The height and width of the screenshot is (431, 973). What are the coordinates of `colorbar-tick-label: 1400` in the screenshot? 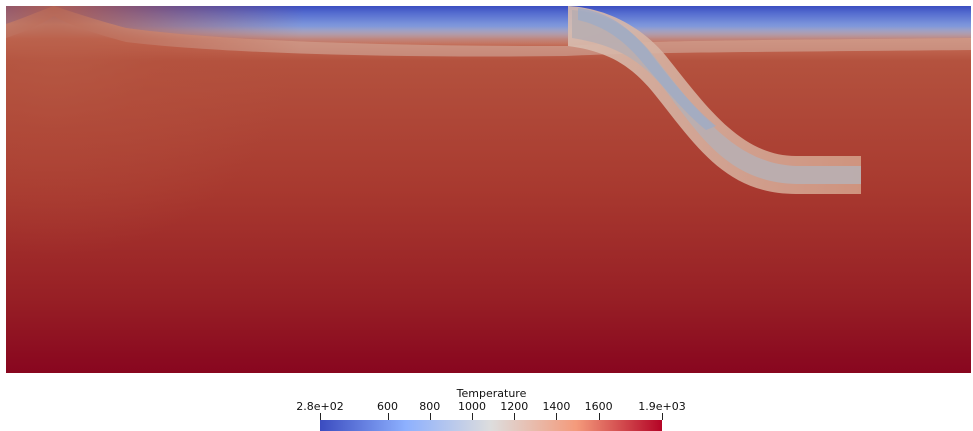 It's located at (556, 406).